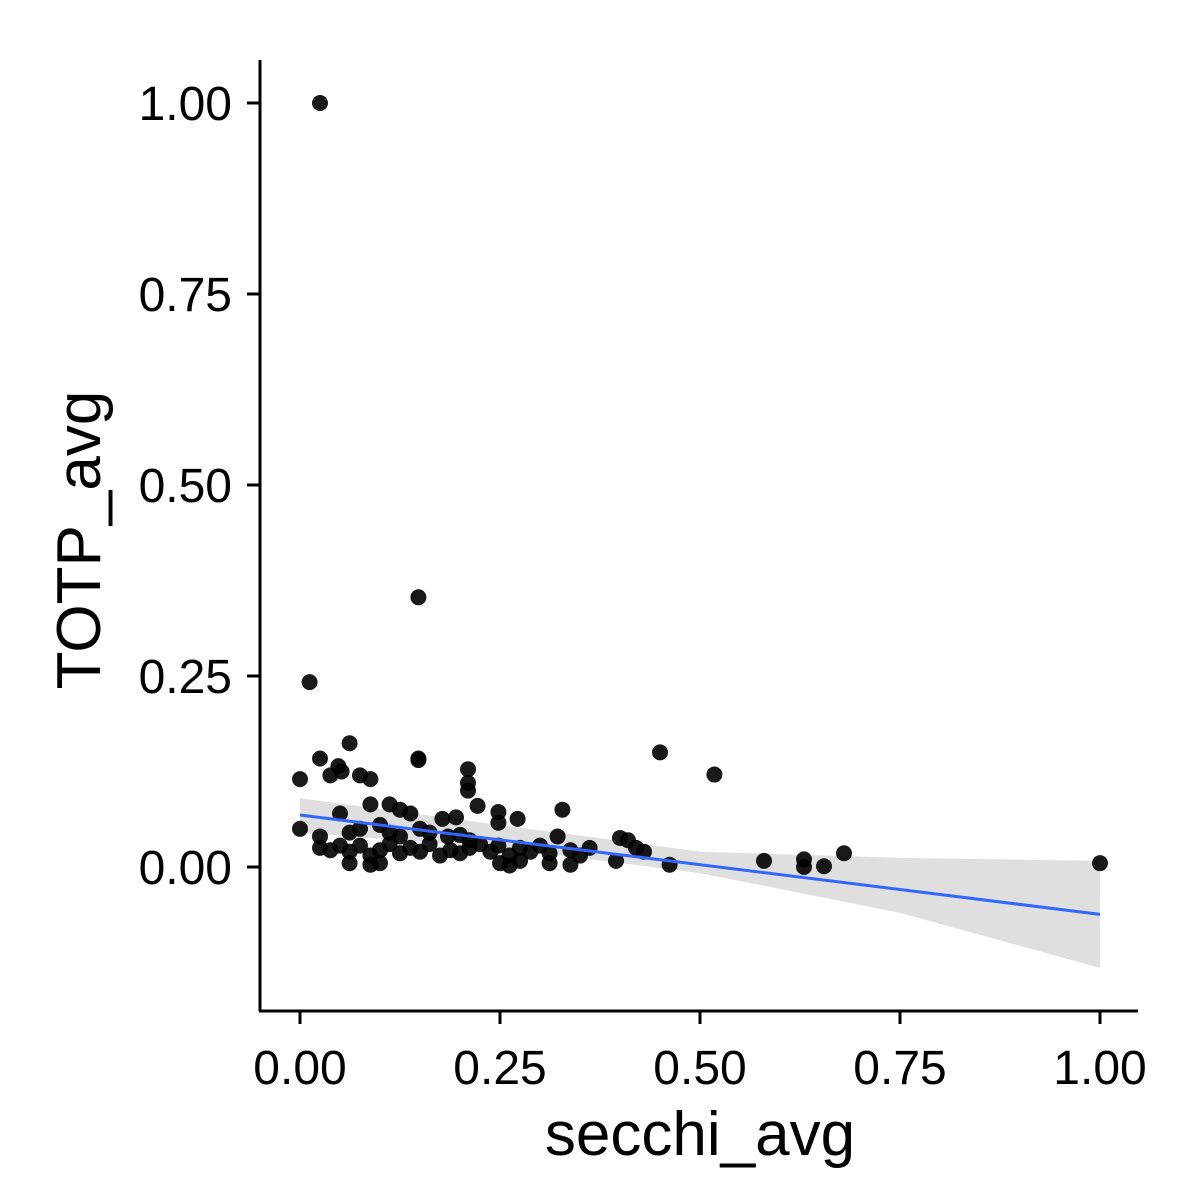  Describe the element at coordinates (185, 486) in the screenshot. I see `y-tick-label-2: 0.50` at that location.